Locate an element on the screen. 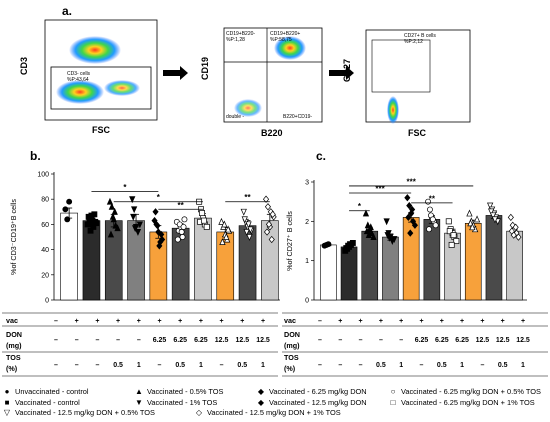 The width and height of the screenshot is (550, 422). flow-plot-1: CD3 FSC CD3- cells %P:43,64 is located at coordinates (88, 77).